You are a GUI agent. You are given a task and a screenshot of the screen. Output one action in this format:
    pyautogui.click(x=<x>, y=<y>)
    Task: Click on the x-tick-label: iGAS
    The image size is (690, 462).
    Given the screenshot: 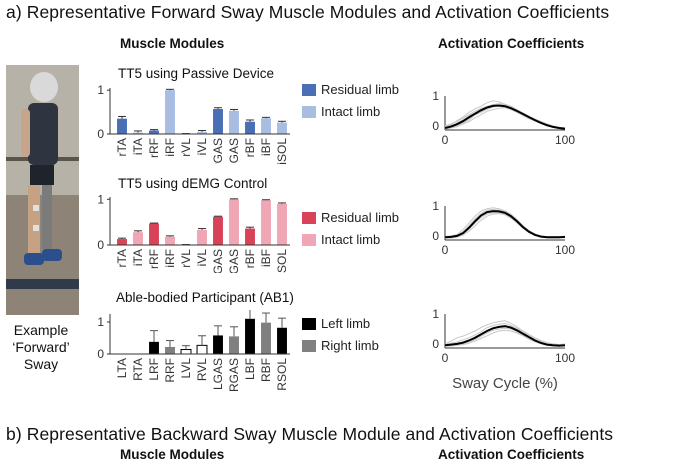 What is the action you would take?
    pyautogui.click(x=234, y=151)
    